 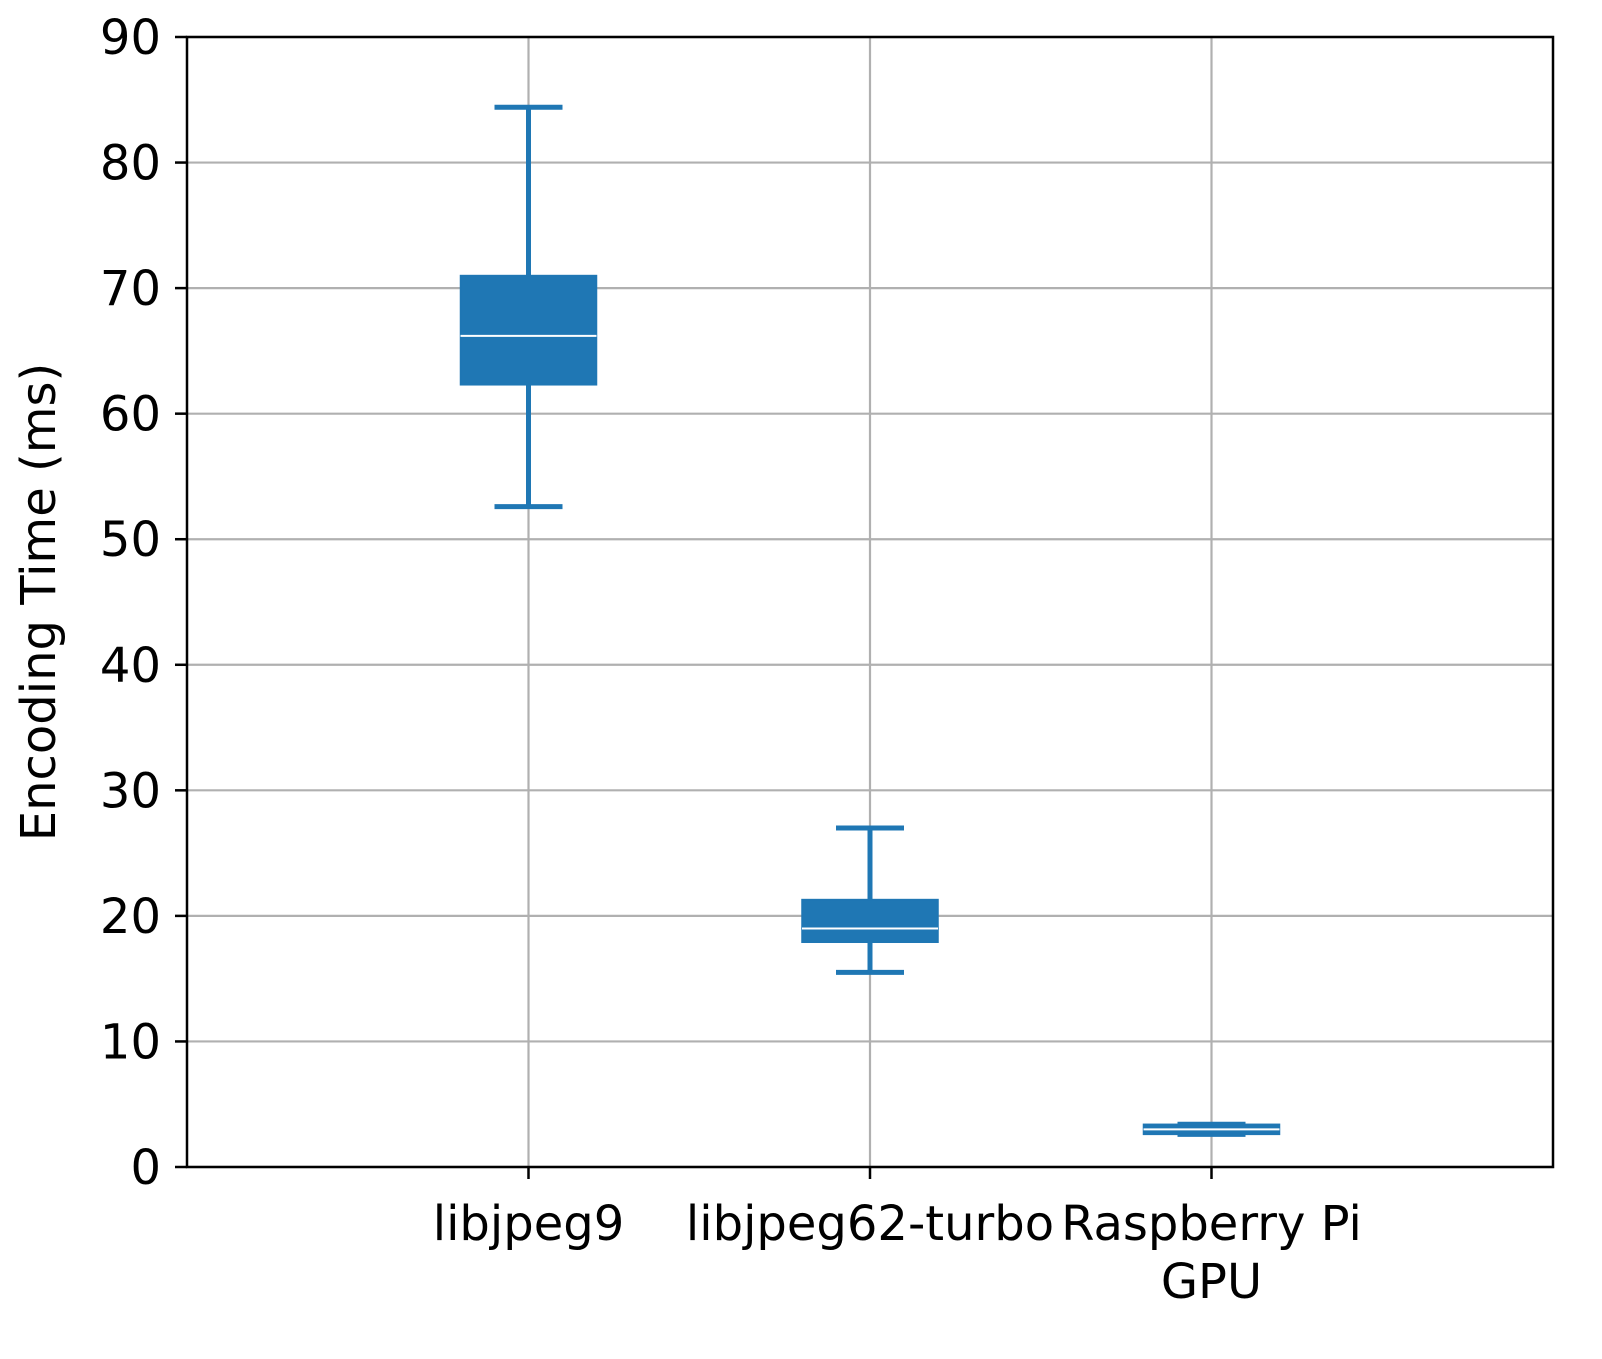 I want to click on y-tick-label: 10, so click(x=130, y=1042).